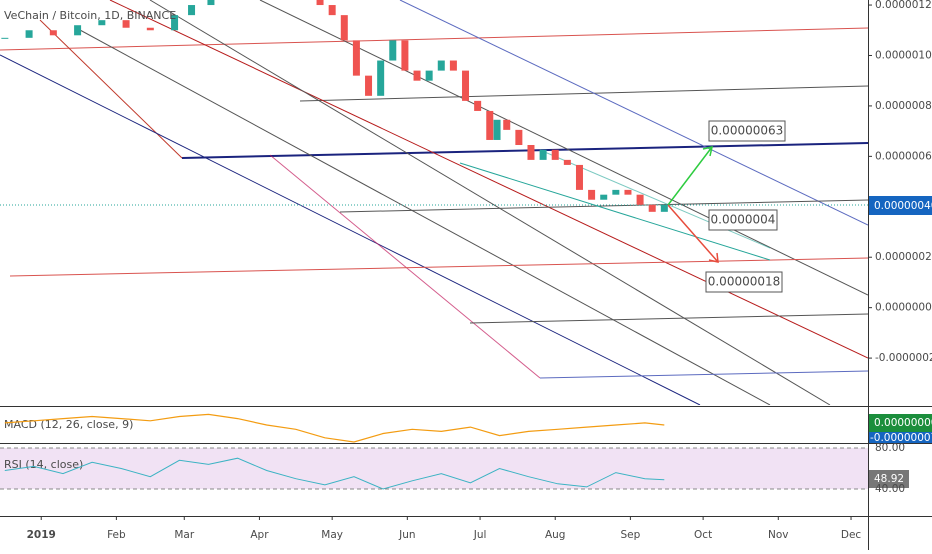  What do you see at coordinates (890, 448) in the screenshot?
I see `rsi-tick-label: 80.00` at bounding box center [890, 448].